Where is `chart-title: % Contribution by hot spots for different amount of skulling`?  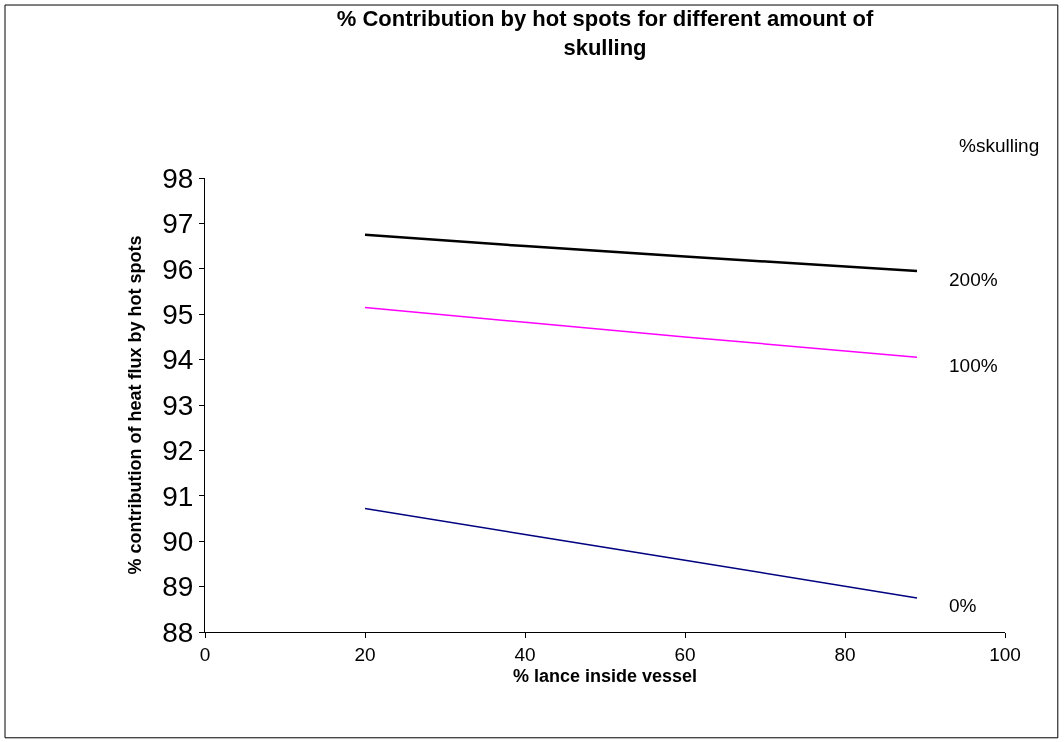 chart-title: % Contribution by hot spots for different amount of skulling is located at coordinates (605, 32).